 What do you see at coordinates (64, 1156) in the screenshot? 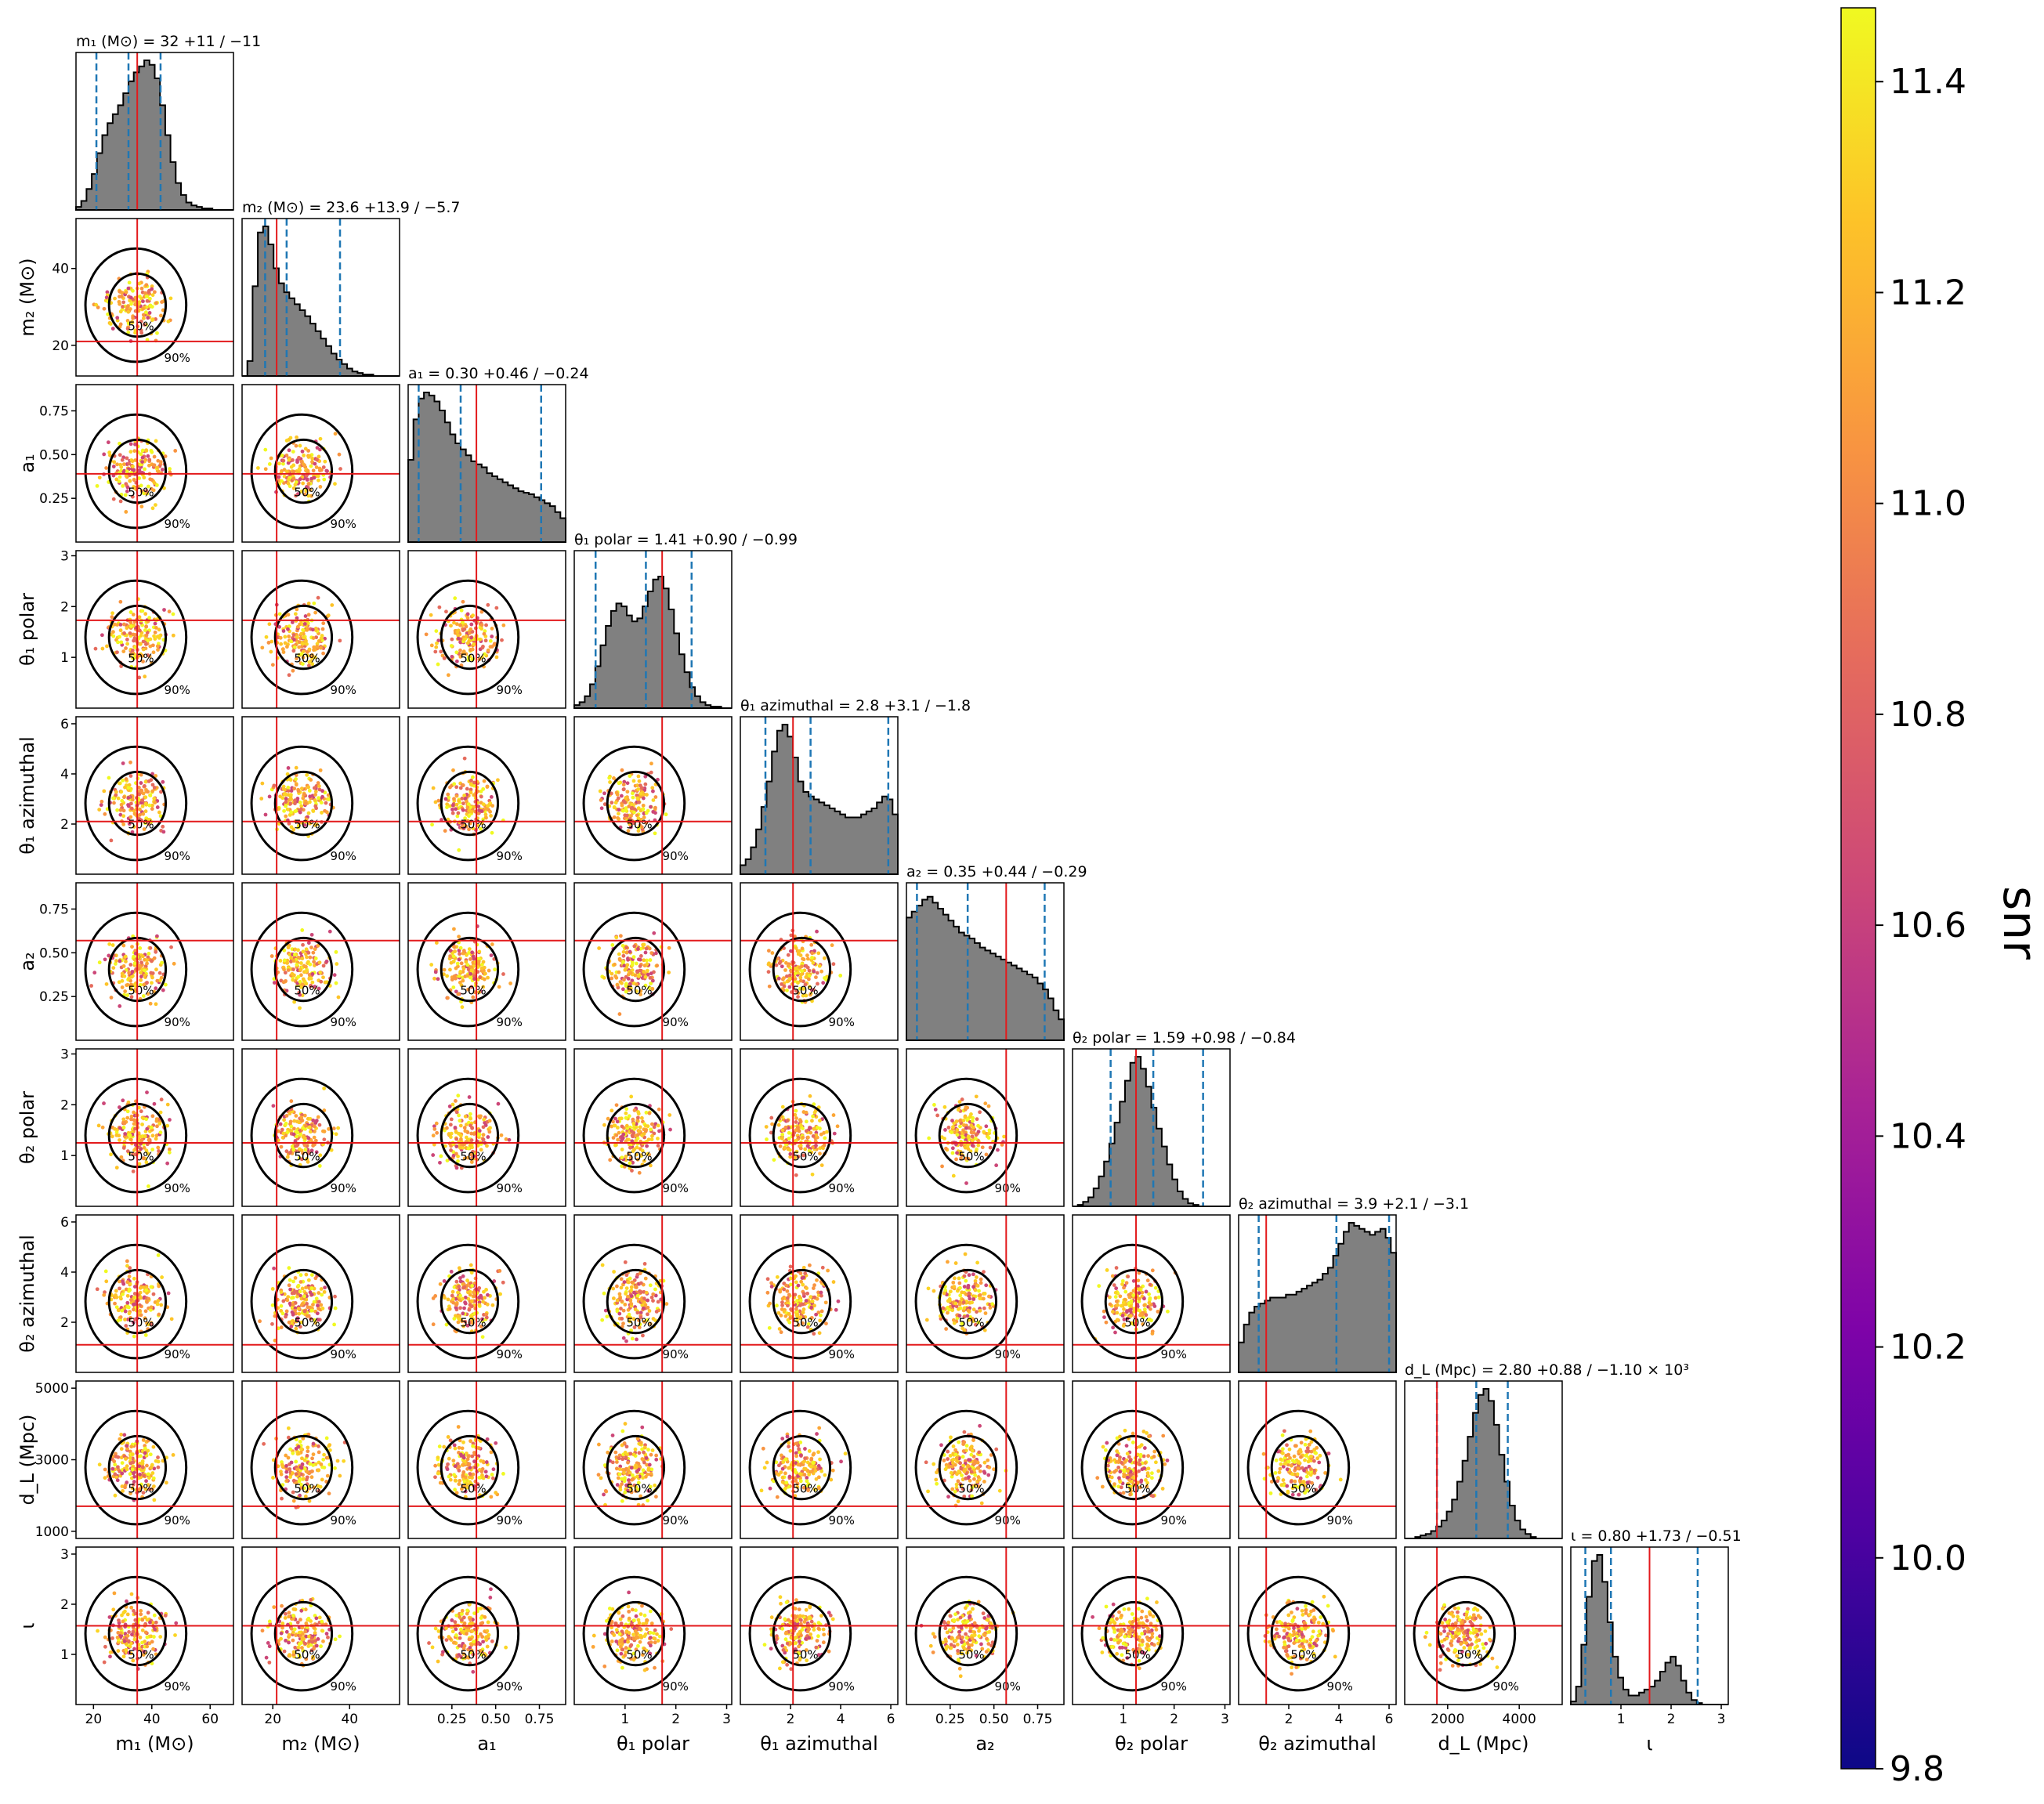
I see `y-tick-label: 1` at bounding box center [64, 1156].